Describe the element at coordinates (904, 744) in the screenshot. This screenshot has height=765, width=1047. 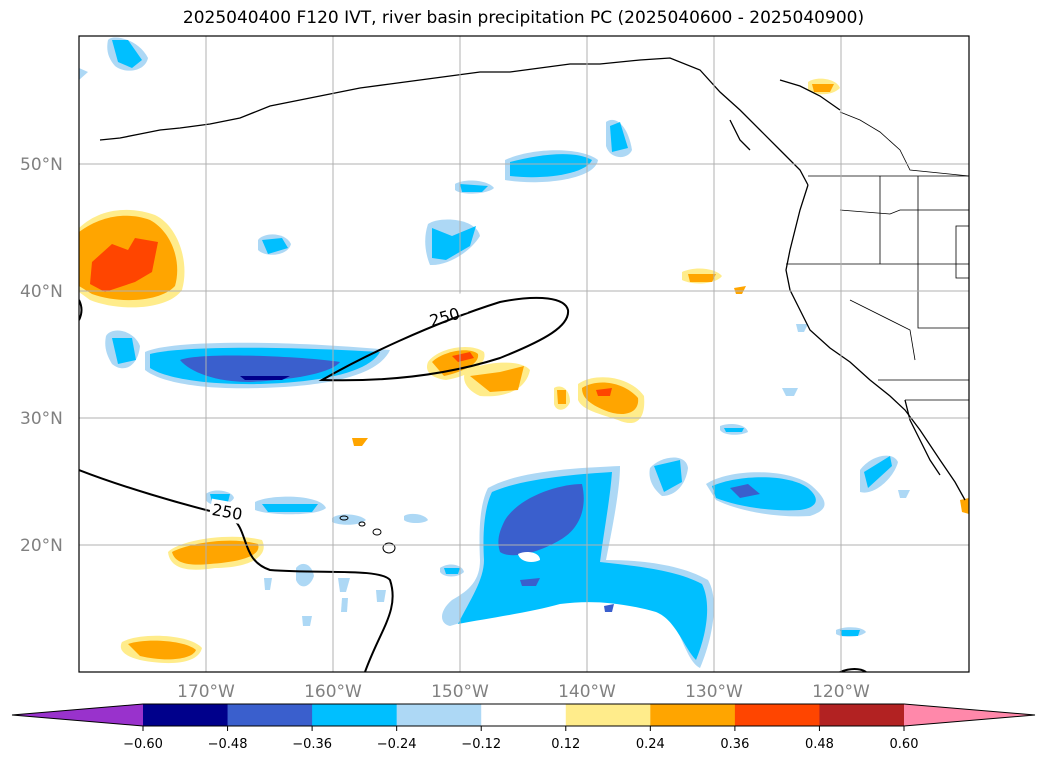
I see `colorbar-tick-label: 0.60` at that location.